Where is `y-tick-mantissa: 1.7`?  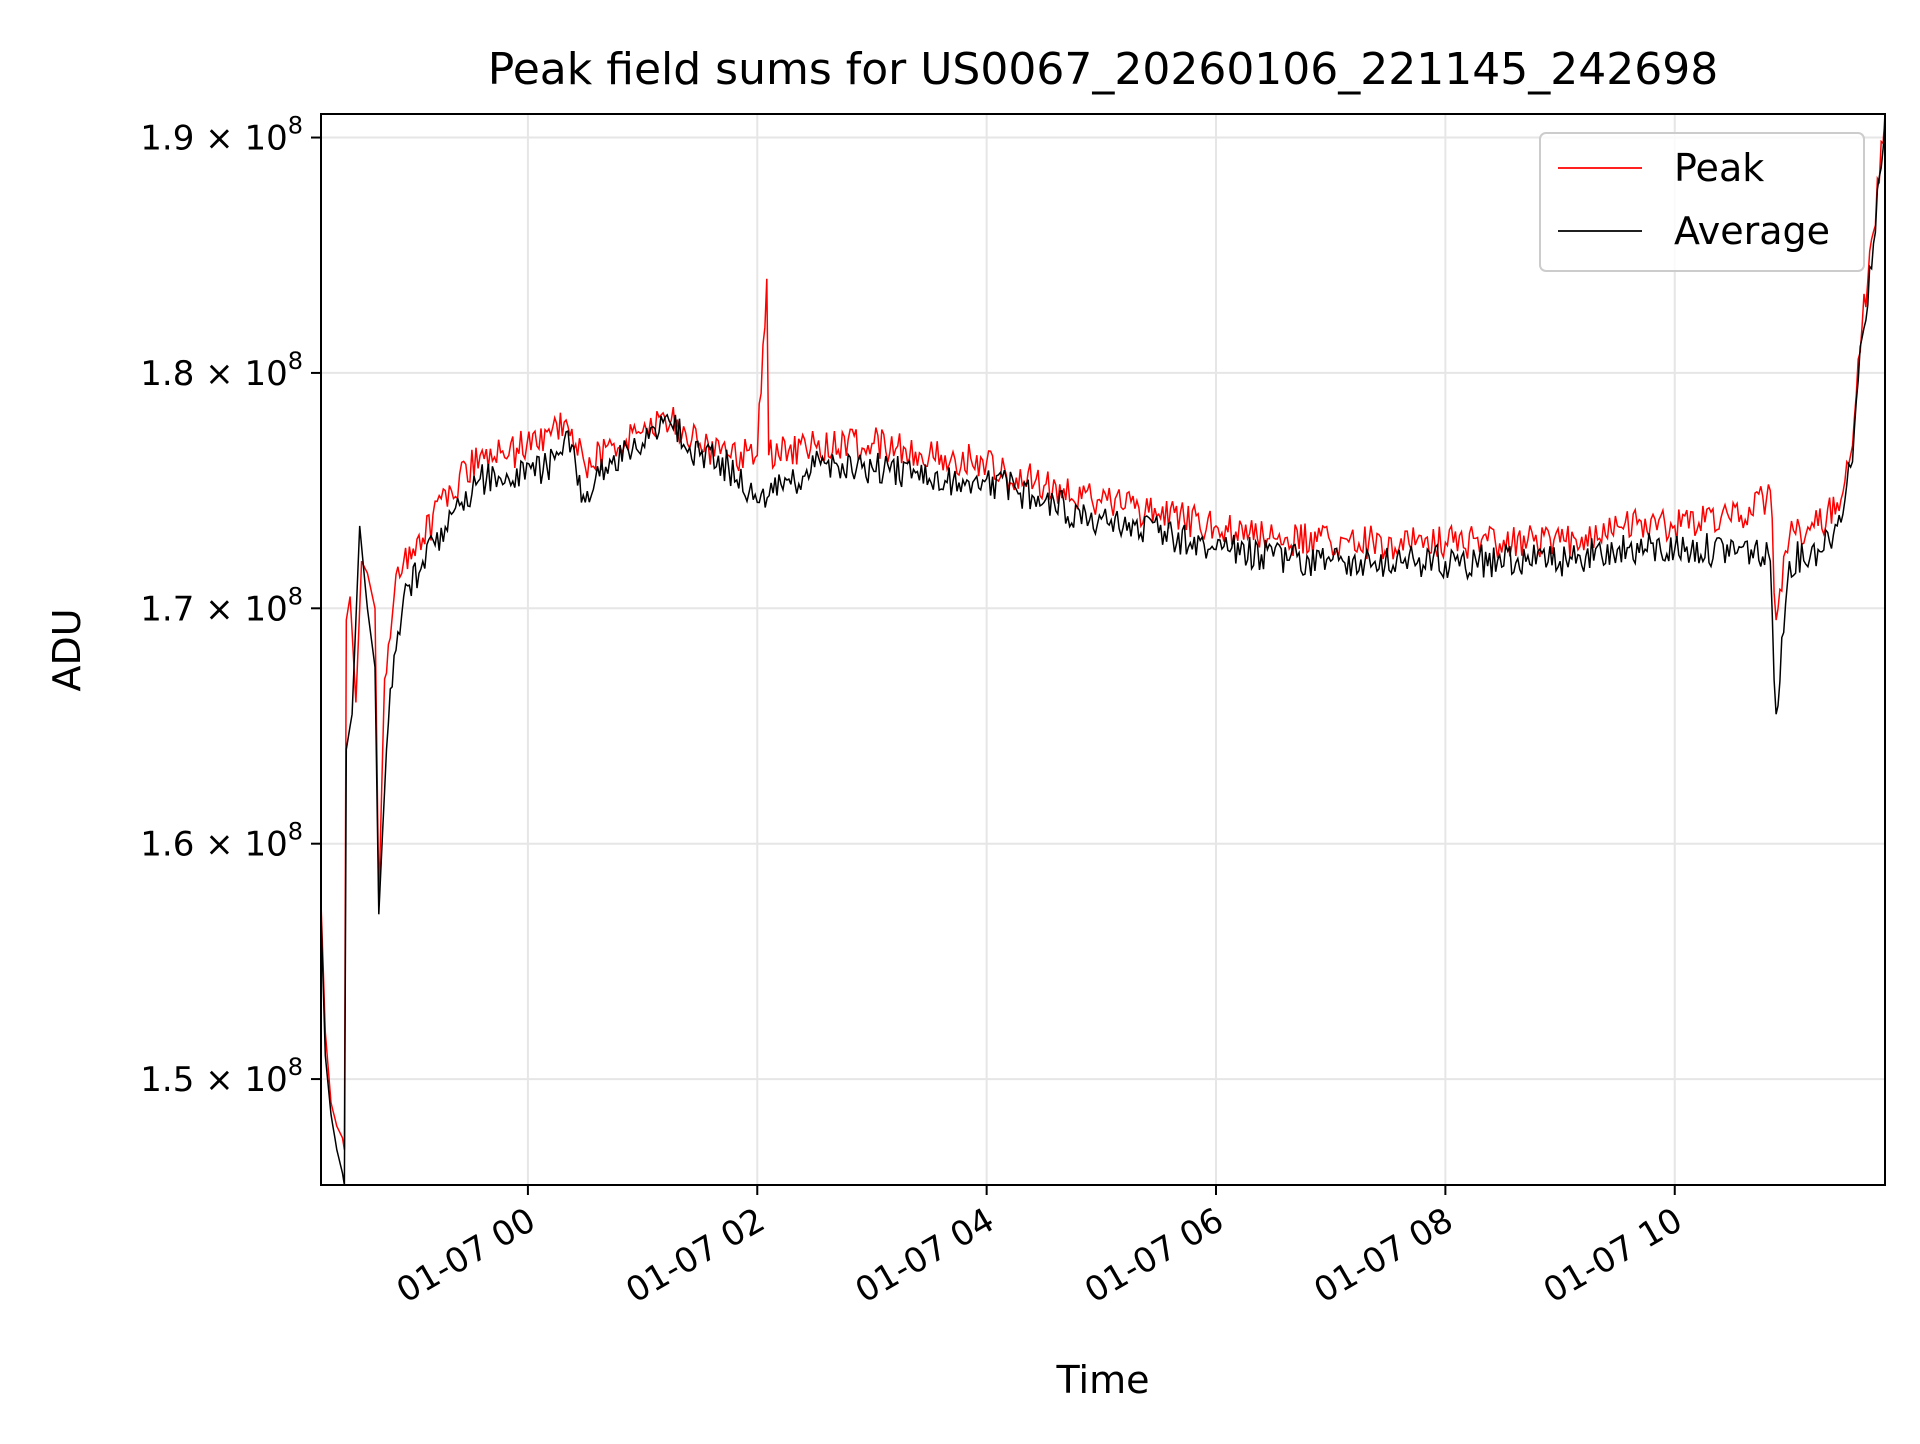
y-tick-mantissa: 1.7 is located at coordinates (172, 609).